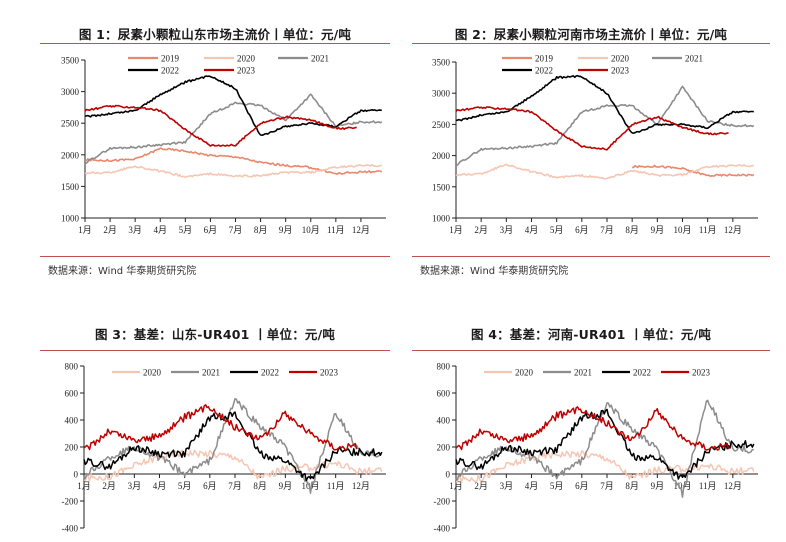 This screenshot has height=542, width=786. Describe the element at coordinates (215, 334) in the screenshot. I see `figure-3-title: 图 3：基差：山东-UR401 丨单位：元/吨` at that location.